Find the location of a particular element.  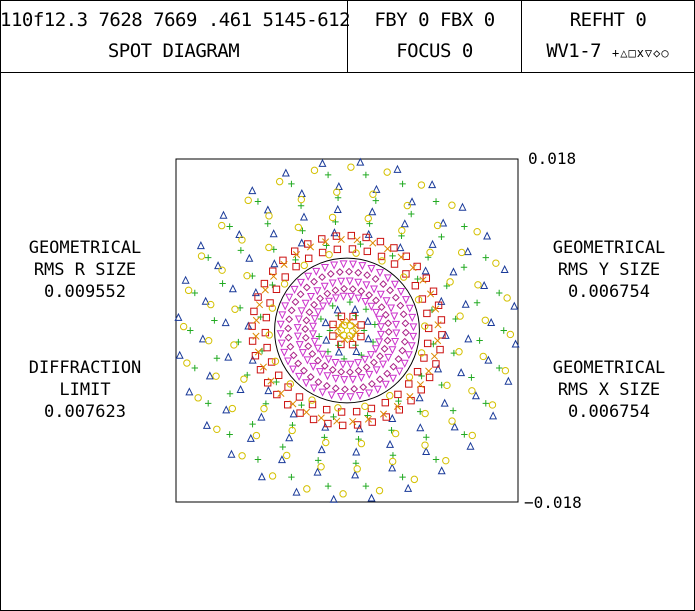

header-field-cell: FBY 0 FBX 0 FOCUS 0 is located at coordinates (435, 36).